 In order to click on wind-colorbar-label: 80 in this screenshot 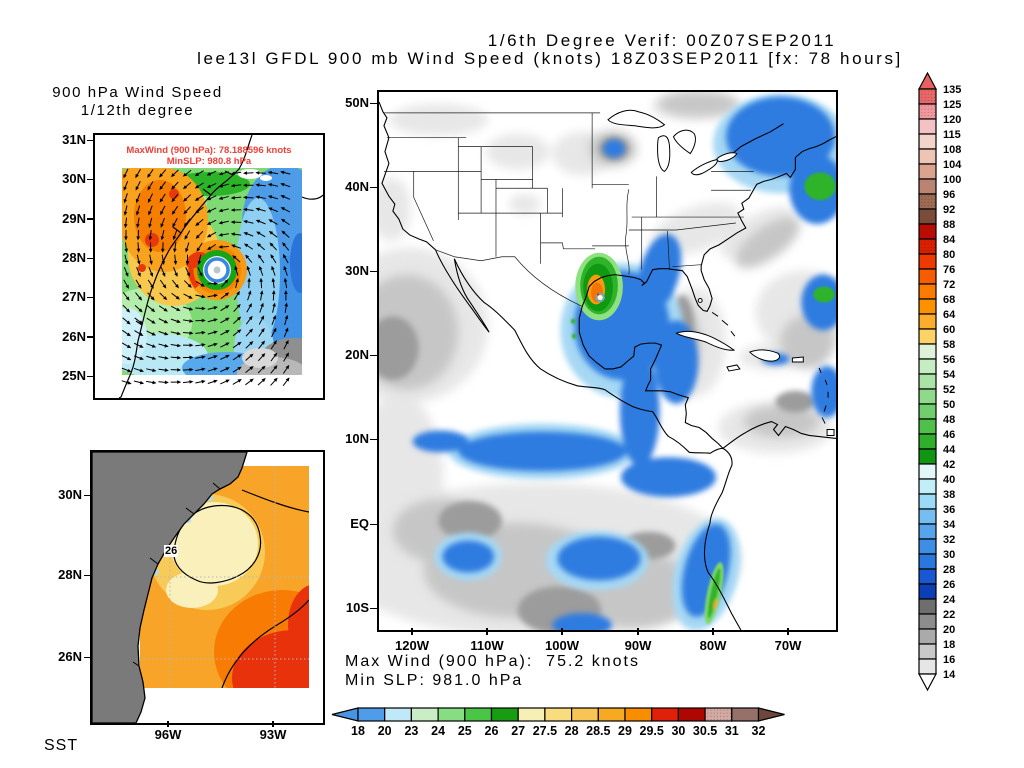, I will do `click(949, 255)`.